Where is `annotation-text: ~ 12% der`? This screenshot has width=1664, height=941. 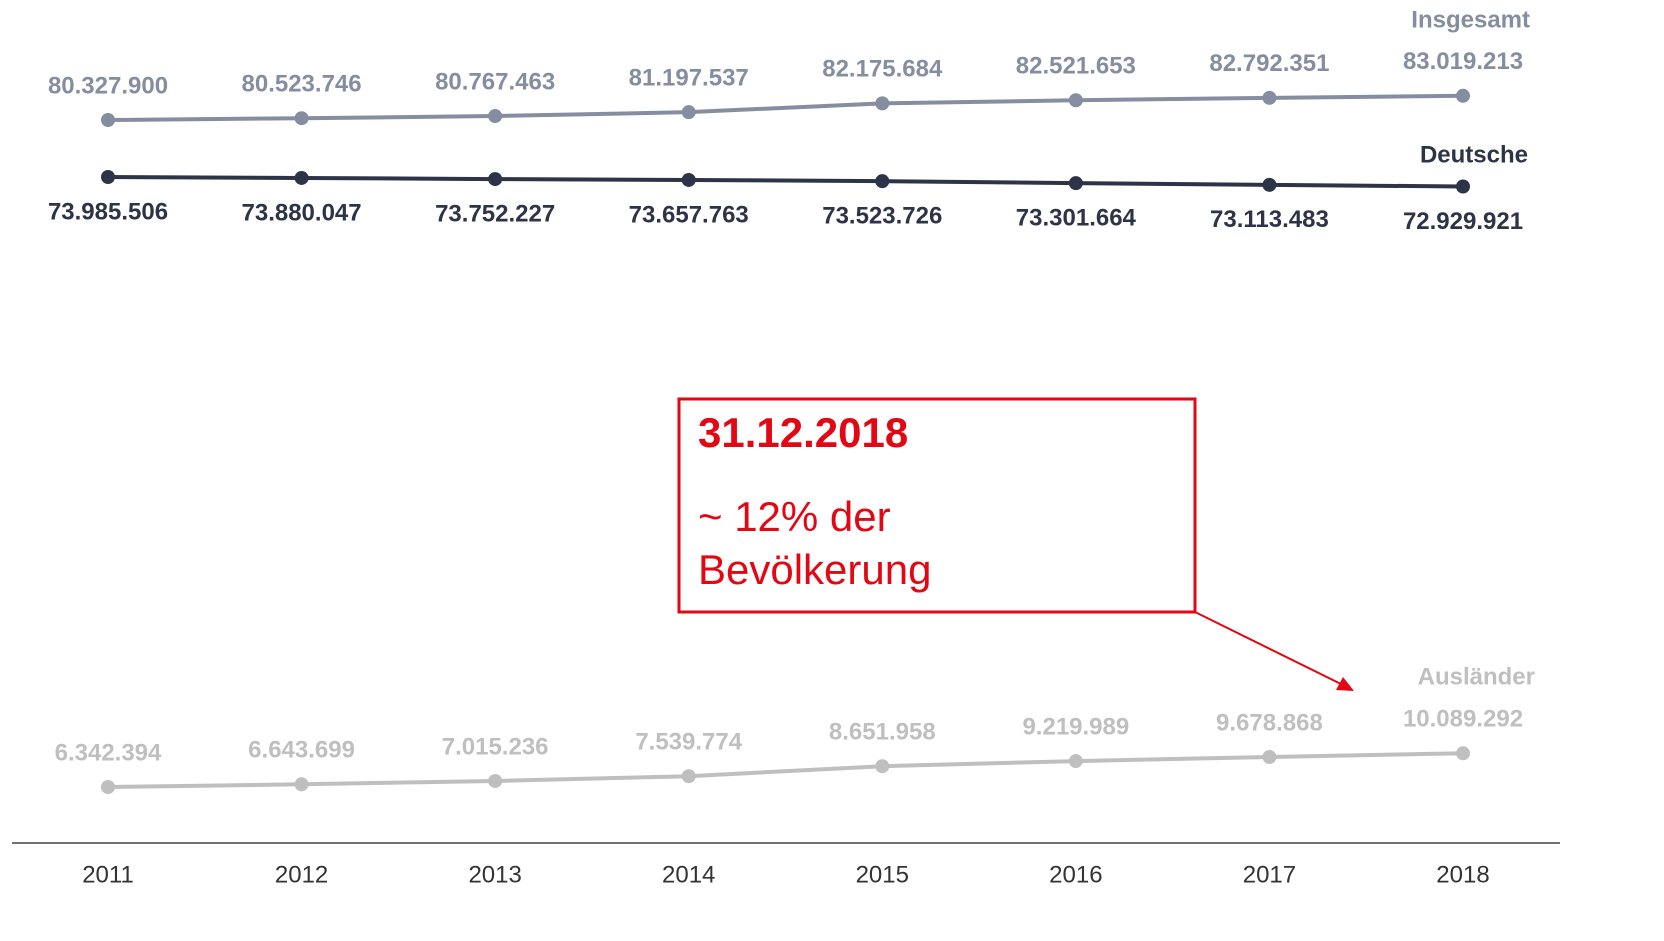 annotation-text: ~ 12% der is located at coordinates (794, 516).